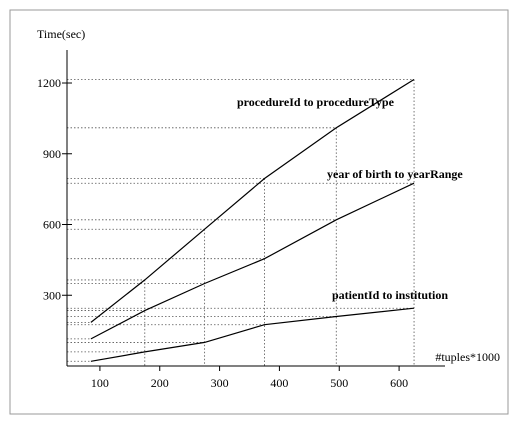 The height and width of the screenshot is (424, 518). Describe the element at coordinates (54, 189) in the screenshot. I see `y-ticks: 300 600 900 1200` at that location.